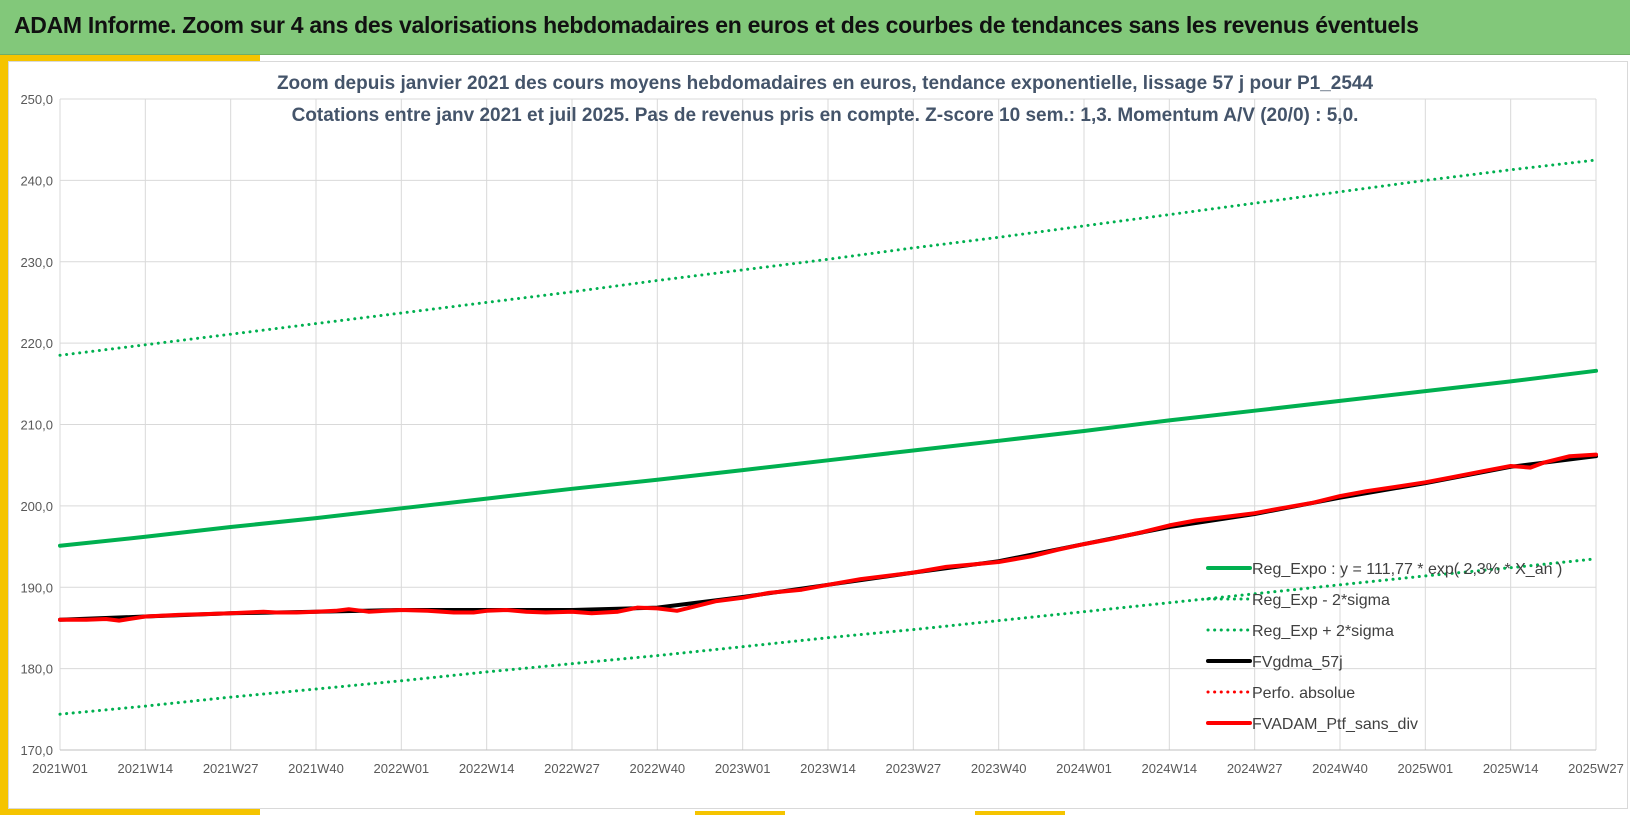 The width and height of the screenshot is (1630, 815). Describe the element at coordinates (743, 768) in the screenshot. I see `x-tick-label: 2023W01` at that location.